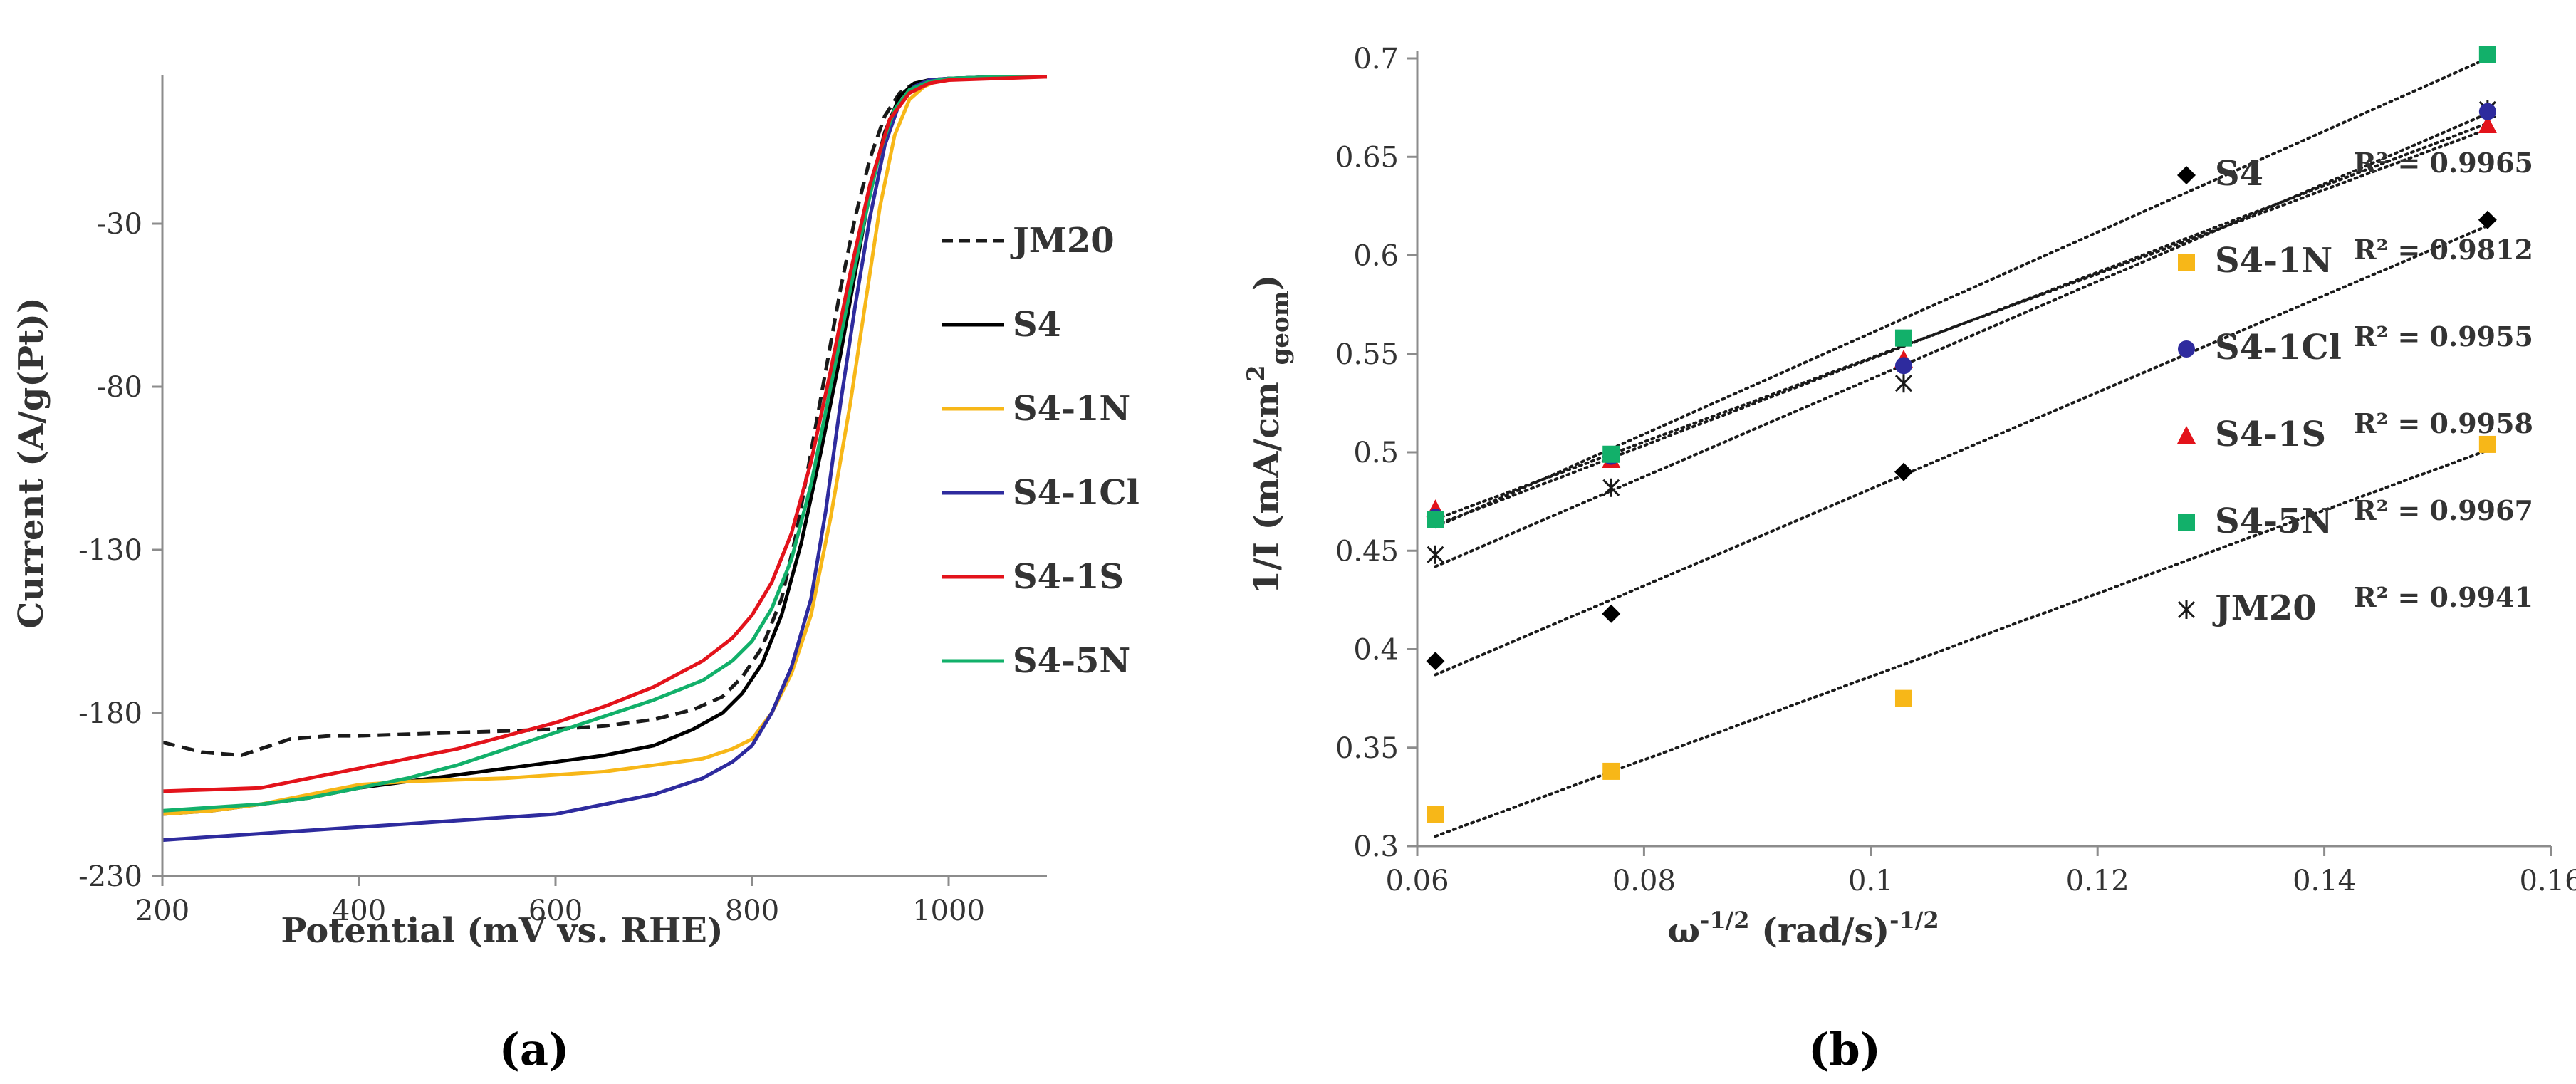 This screenshot has height=1084, width=2576. I want to click on r-squared-s4-1n: R² = 0.9812, so click(2443, 250).